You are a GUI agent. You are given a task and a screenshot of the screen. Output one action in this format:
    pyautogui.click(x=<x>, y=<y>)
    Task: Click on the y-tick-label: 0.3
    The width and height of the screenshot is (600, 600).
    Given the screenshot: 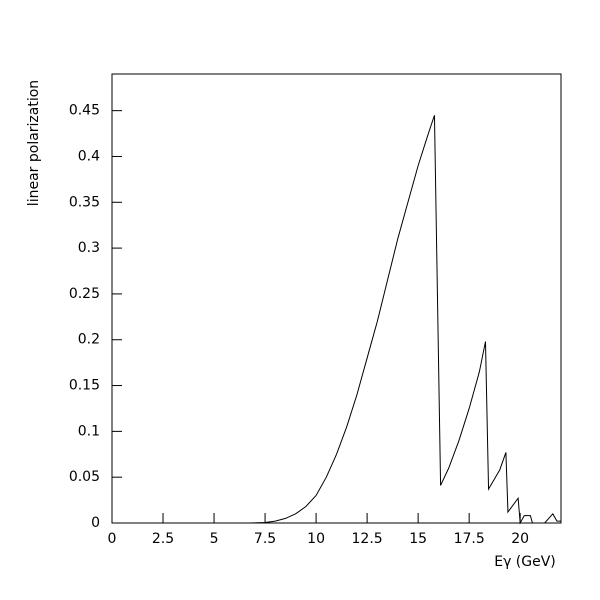 What is the action you would take?
    pyautogui.click(x=89, y=248)
    